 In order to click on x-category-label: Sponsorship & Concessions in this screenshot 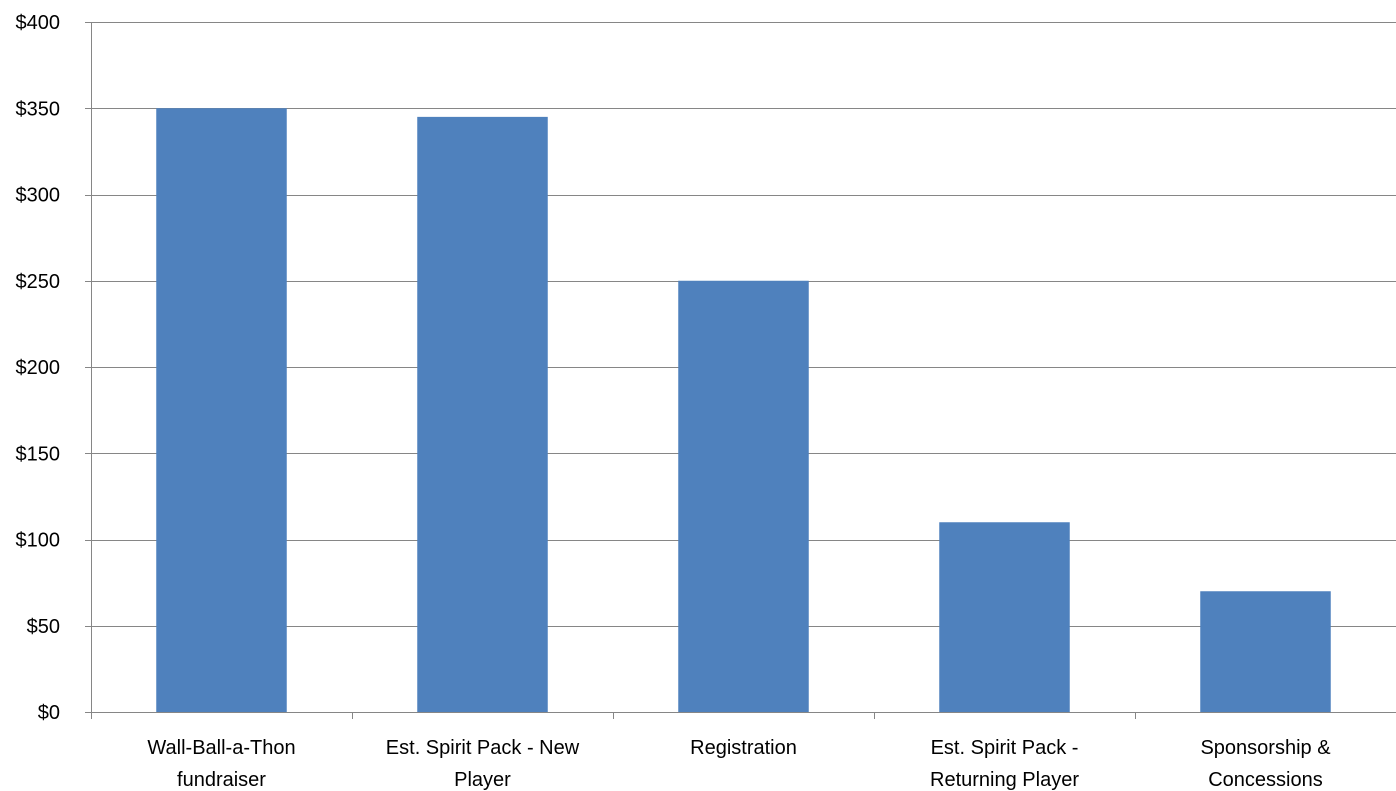, I will do `click(1265, 764)`.